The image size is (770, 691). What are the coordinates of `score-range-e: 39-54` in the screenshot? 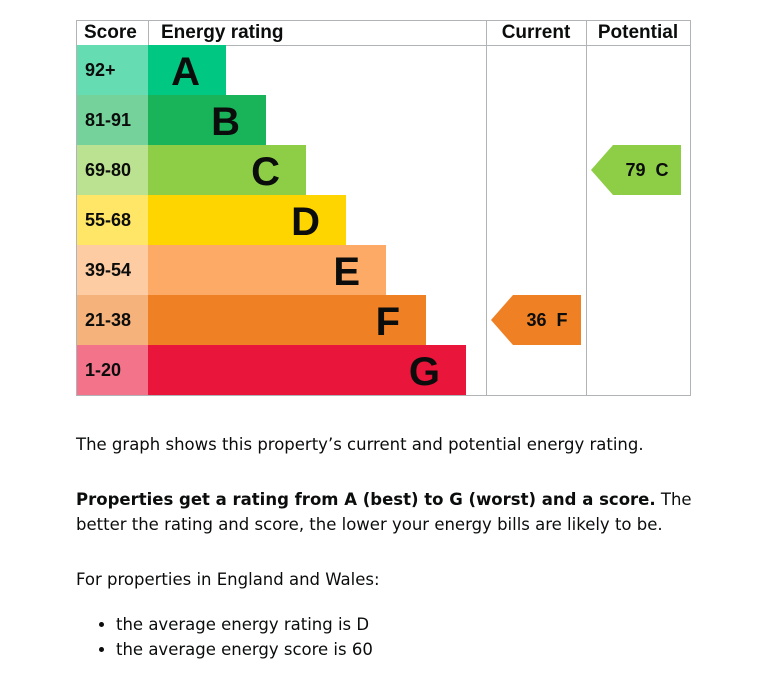 It's located at (112, 270).